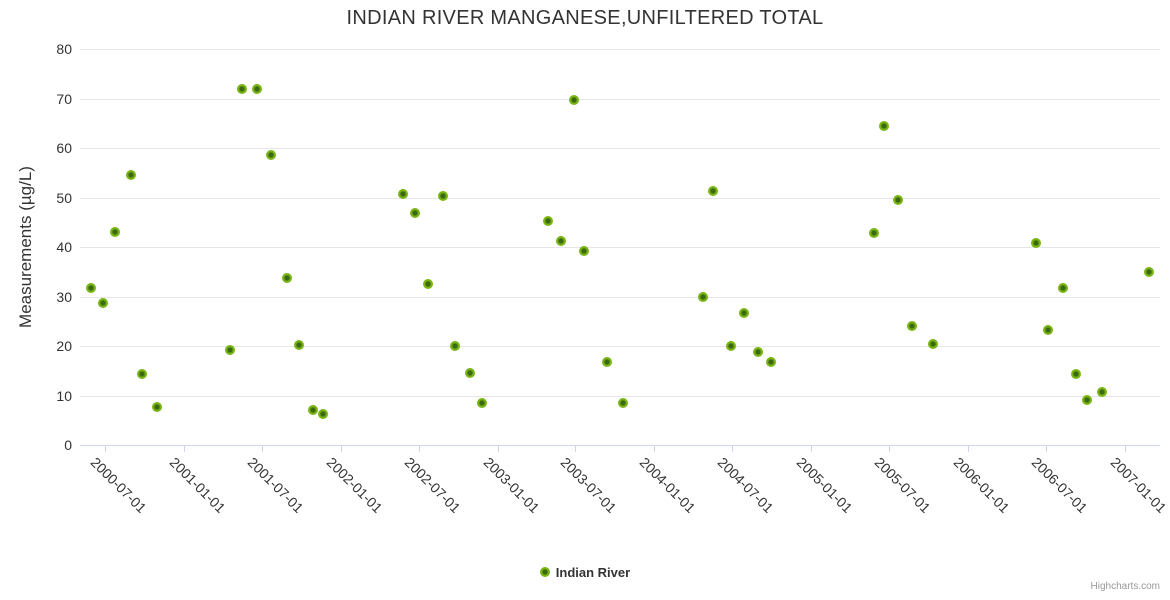 This screenshot has height=600, width=1170. I want to click on x-axis-line, so click(620, 445).